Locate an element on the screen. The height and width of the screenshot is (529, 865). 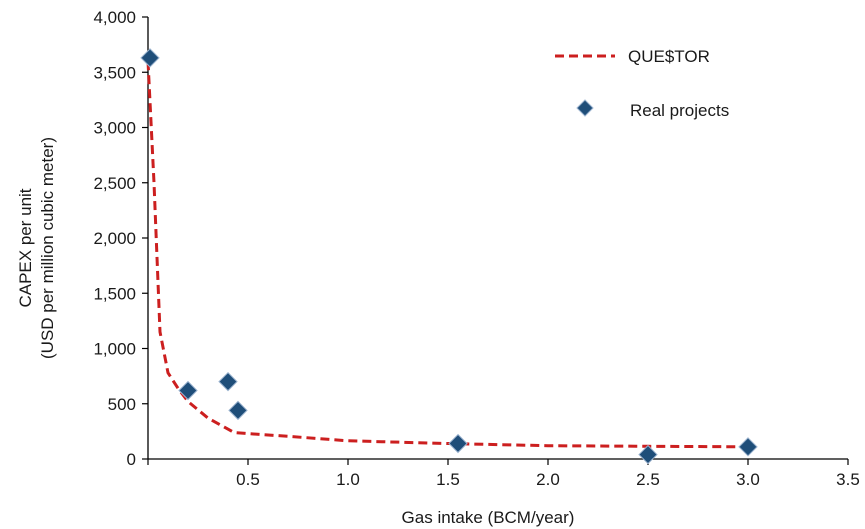
x-tick-label: 3.0 is located at coordinates (748, 479).